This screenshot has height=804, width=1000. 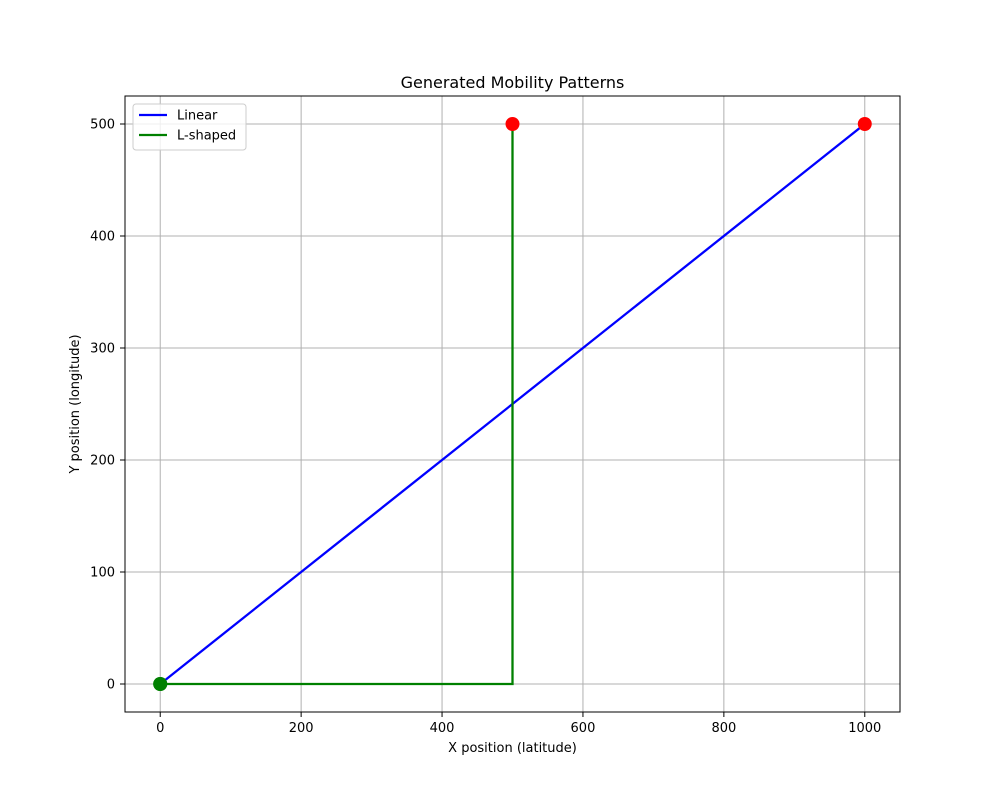 What do you see at coordinates (102, 461) in the screenshot?
I see `y-tick-label: 200` at bounding box center [102, 461].